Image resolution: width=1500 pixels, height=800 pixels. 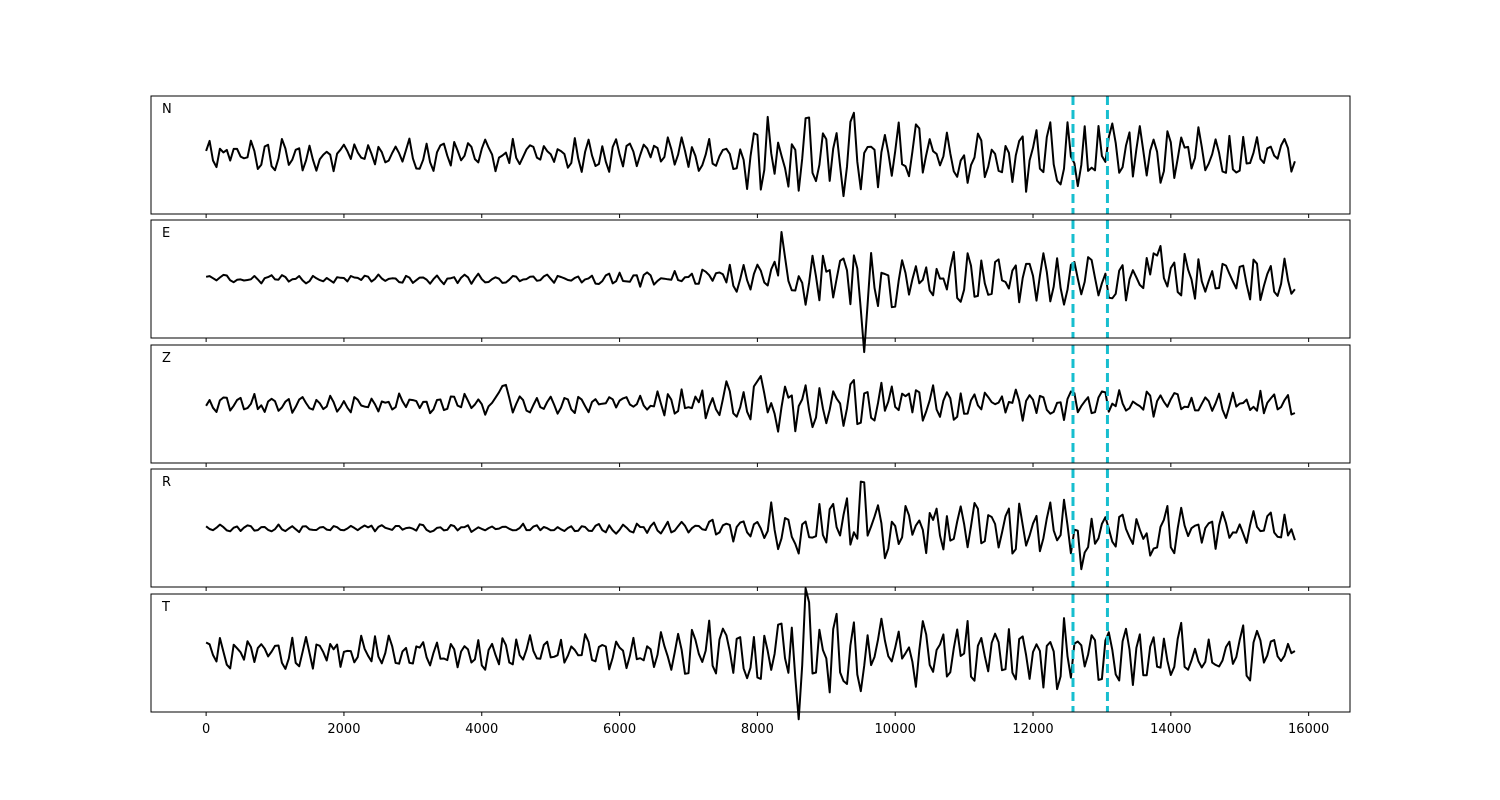 What do you see at coordinates (757, 729) in the screenshot?
I see `x-tick-label: 8000` at bounding box center [757, 729].